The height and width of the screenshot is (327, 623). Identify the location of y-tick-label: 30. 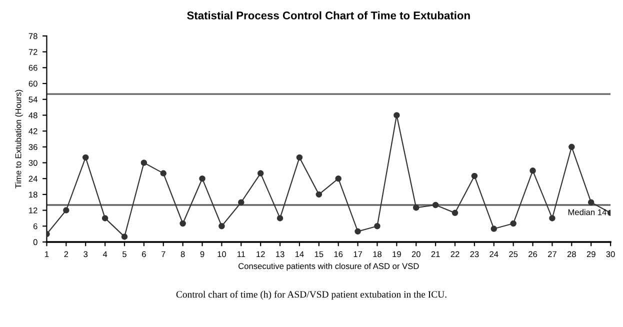
(33, 163).